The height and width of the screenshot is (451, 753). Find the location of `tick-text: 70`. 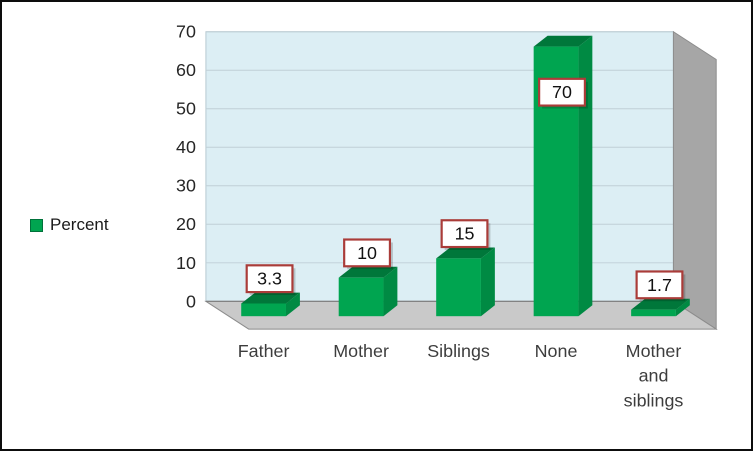

tick-text: 70 is located at coordinates (186, 32).